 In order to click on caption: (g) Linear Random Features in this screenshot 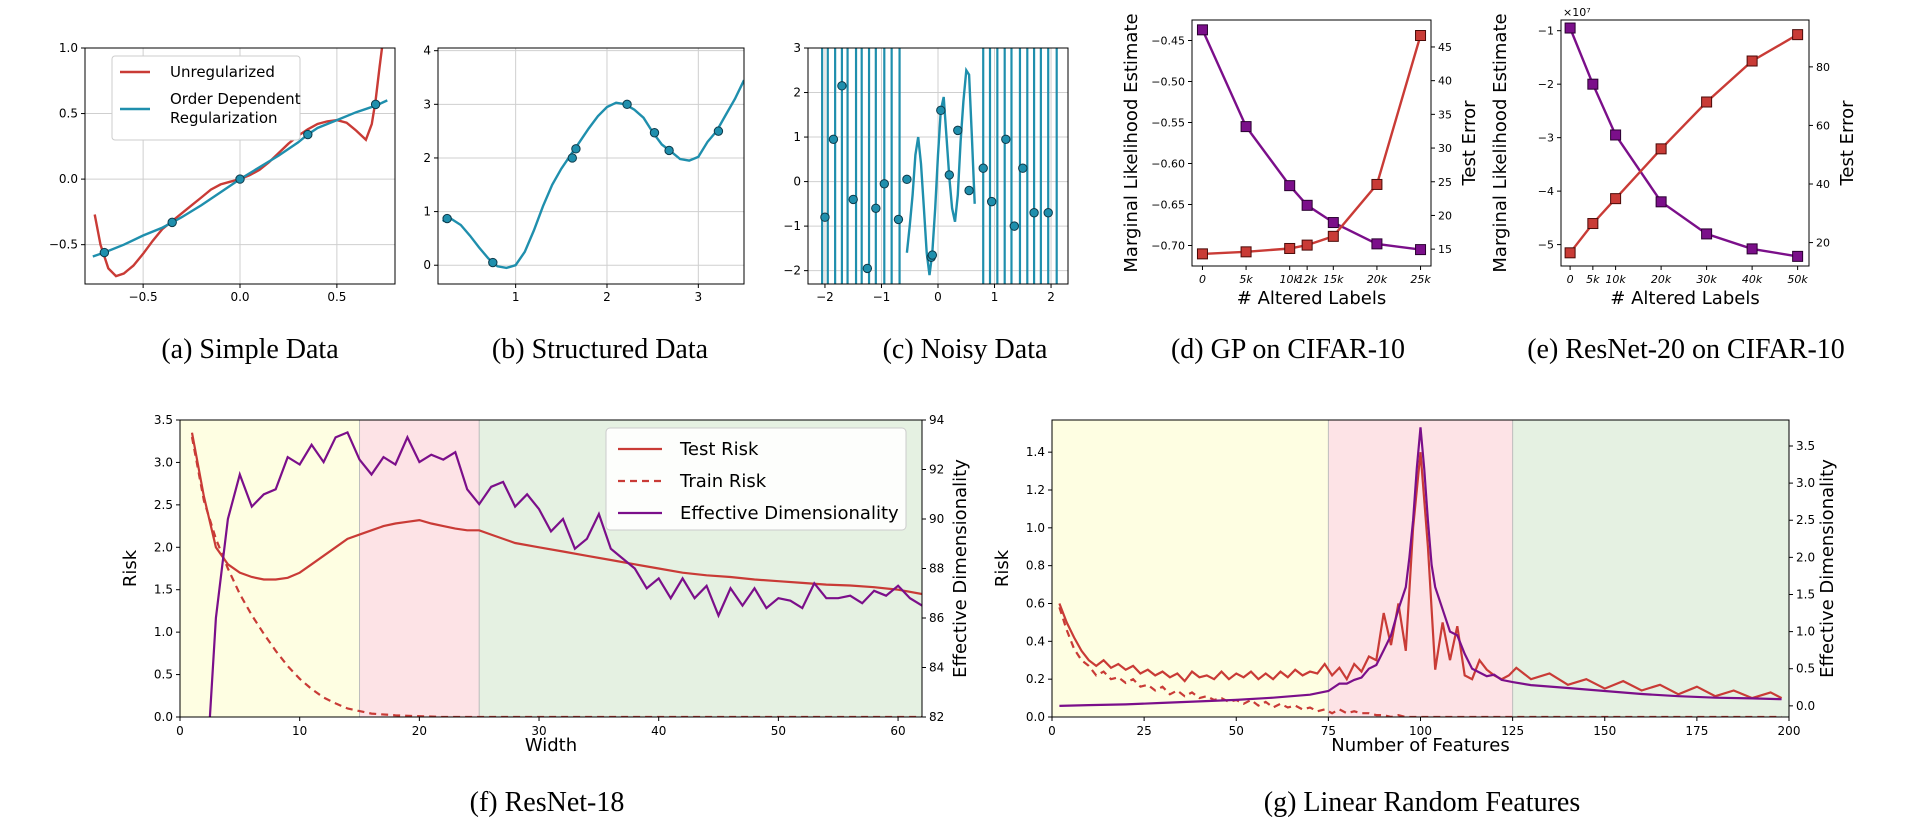, I will do `click(1422, 802)`.